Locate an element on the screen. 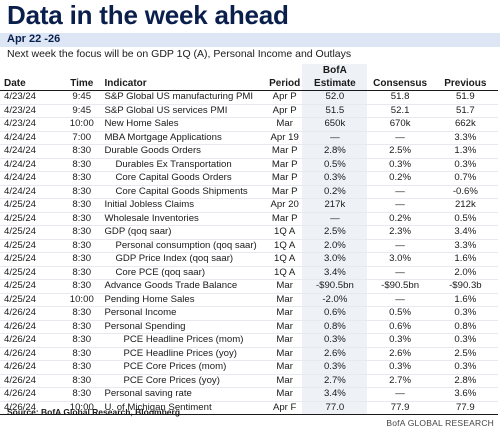 The image size is (500, 436). indicator-cell: New Home Sales is located at coordinates (184, 124).